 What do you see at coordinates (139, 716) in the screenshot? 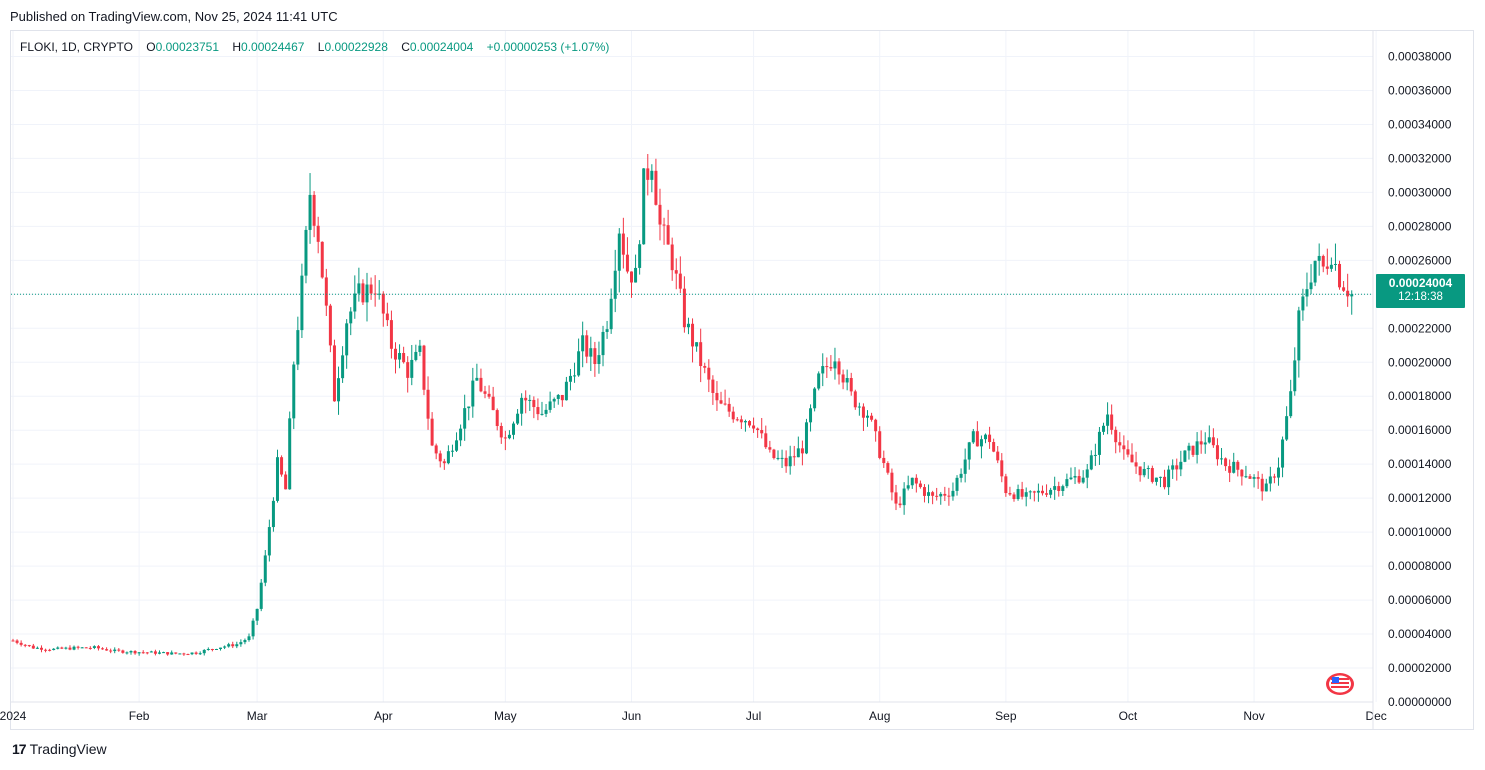
I see `x-tick-label: Feb` at bounding box center [139, 716].